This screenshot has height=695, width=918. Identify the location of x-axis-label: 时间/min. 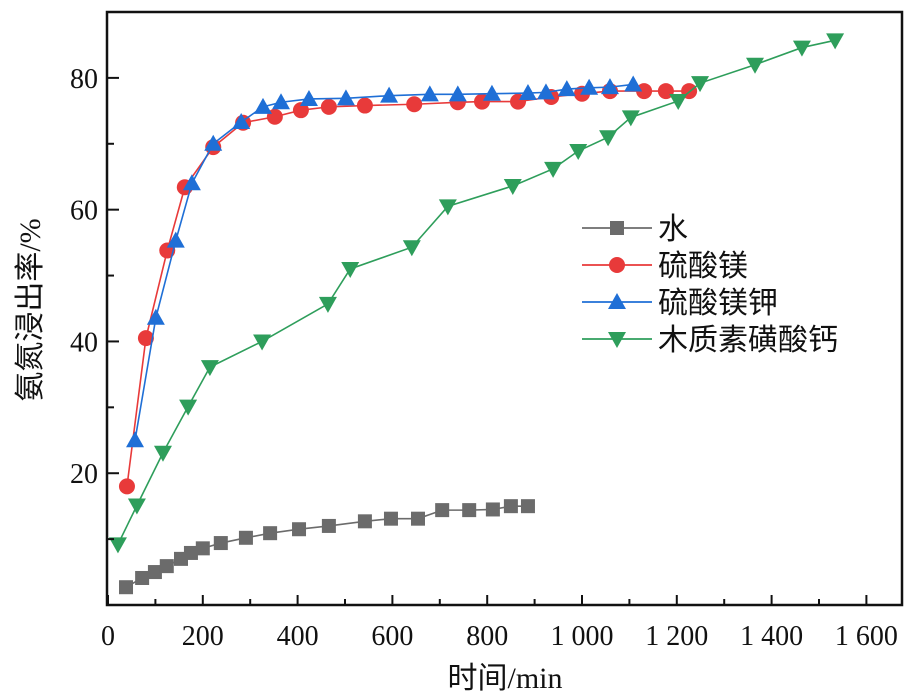
(504, 678).